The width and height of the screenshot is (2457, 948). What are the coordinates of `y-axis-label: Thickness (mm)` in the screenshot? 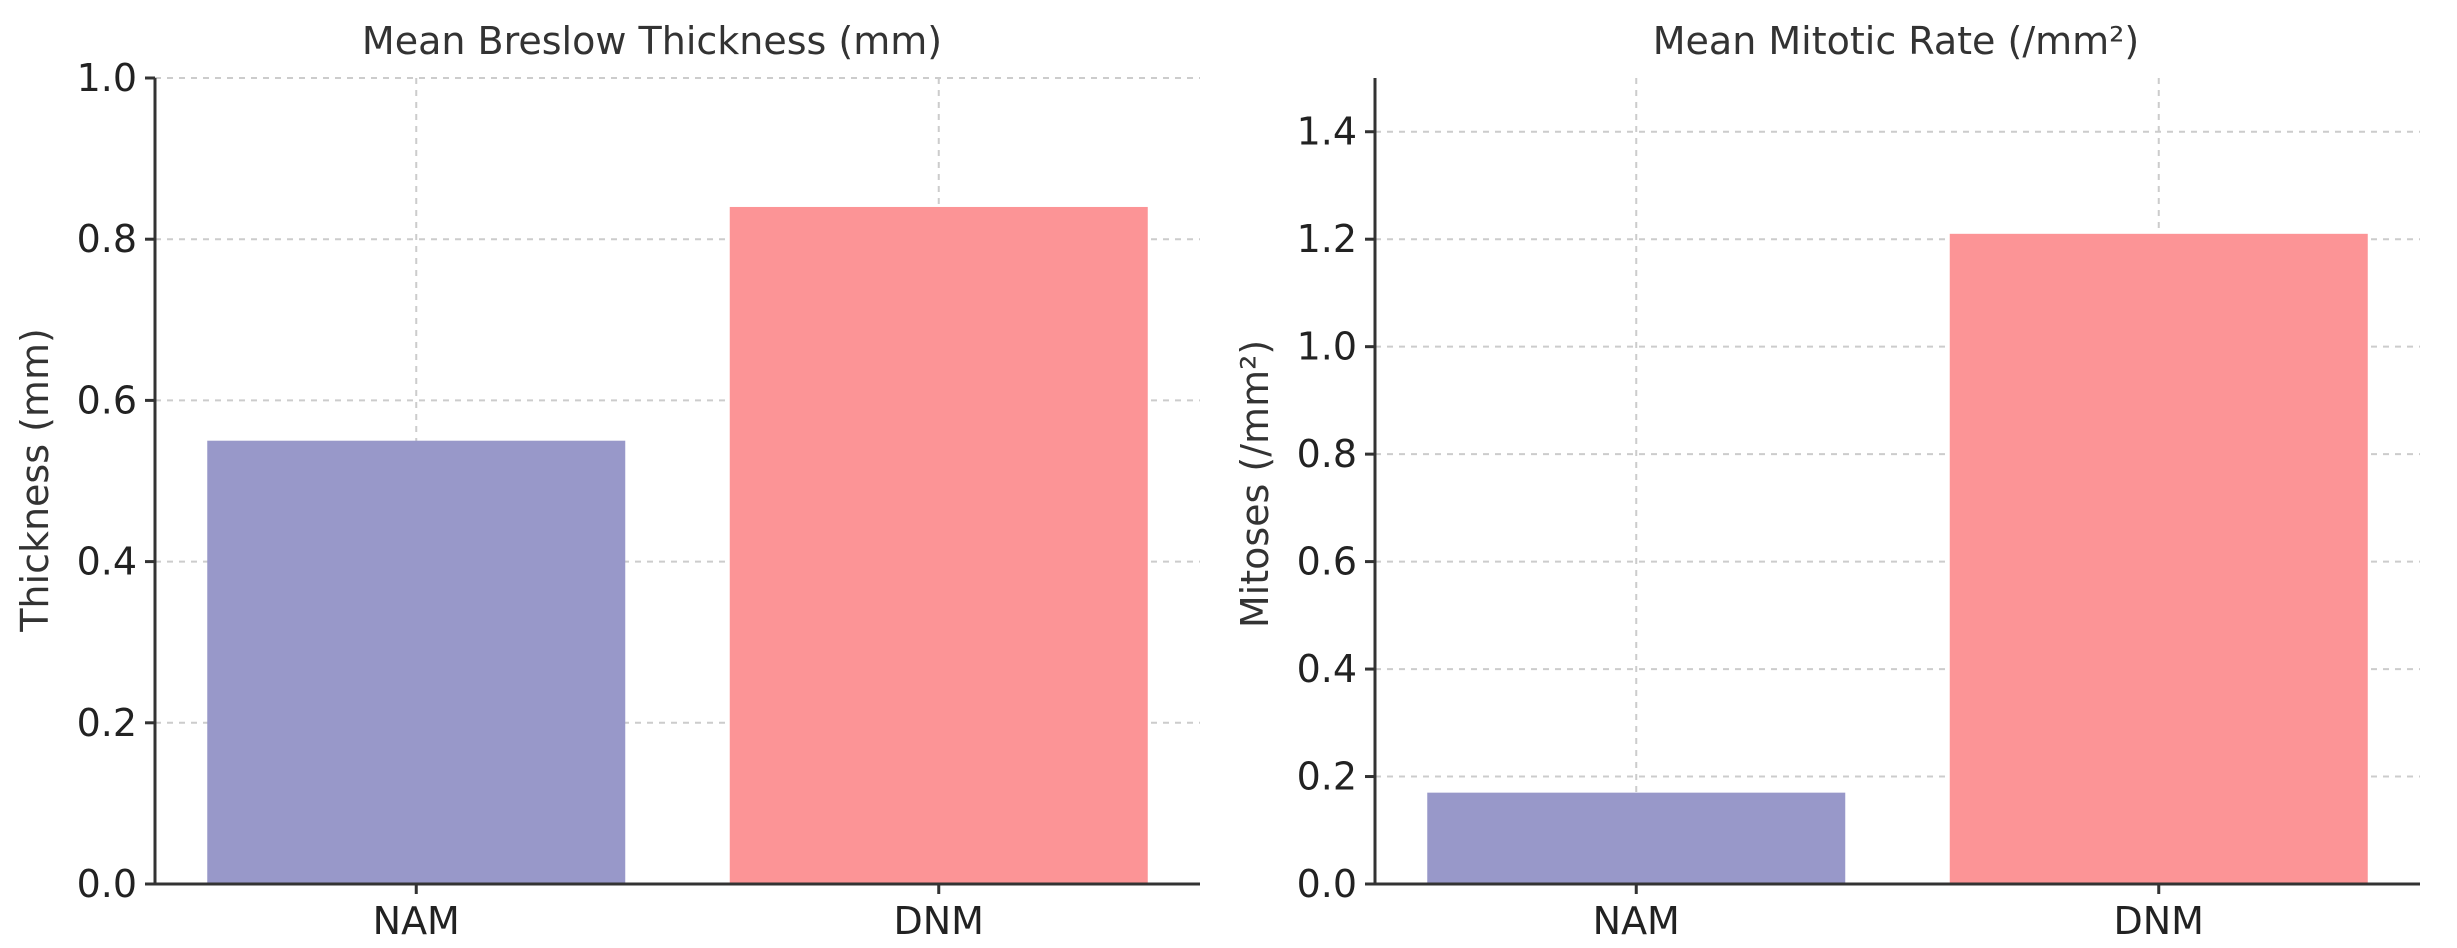 It's located at (35, 480).